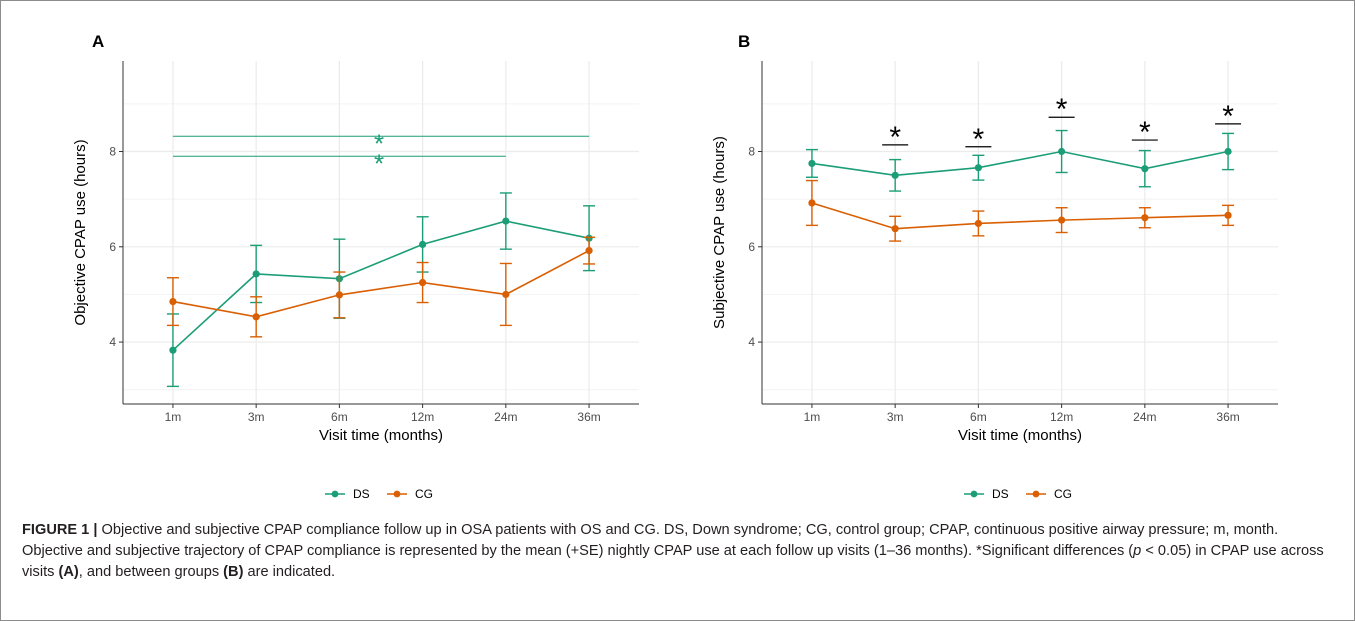  What do you see at coordinates (151, 572) in the screenshot?
I see `caption-text-3: , and between groups` at bounding box center [151, 572].